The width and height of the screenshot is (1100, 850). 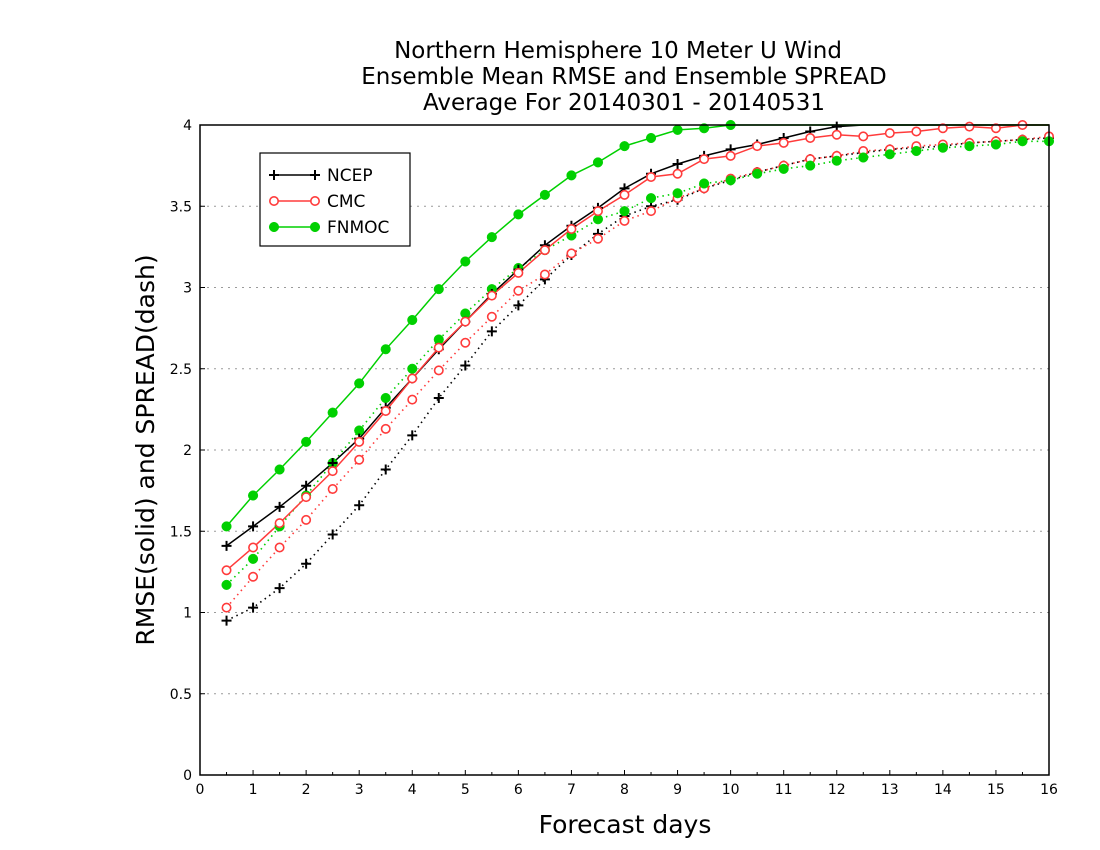 I want to click on x-tick-label: 3, so click(x=359, y=790).